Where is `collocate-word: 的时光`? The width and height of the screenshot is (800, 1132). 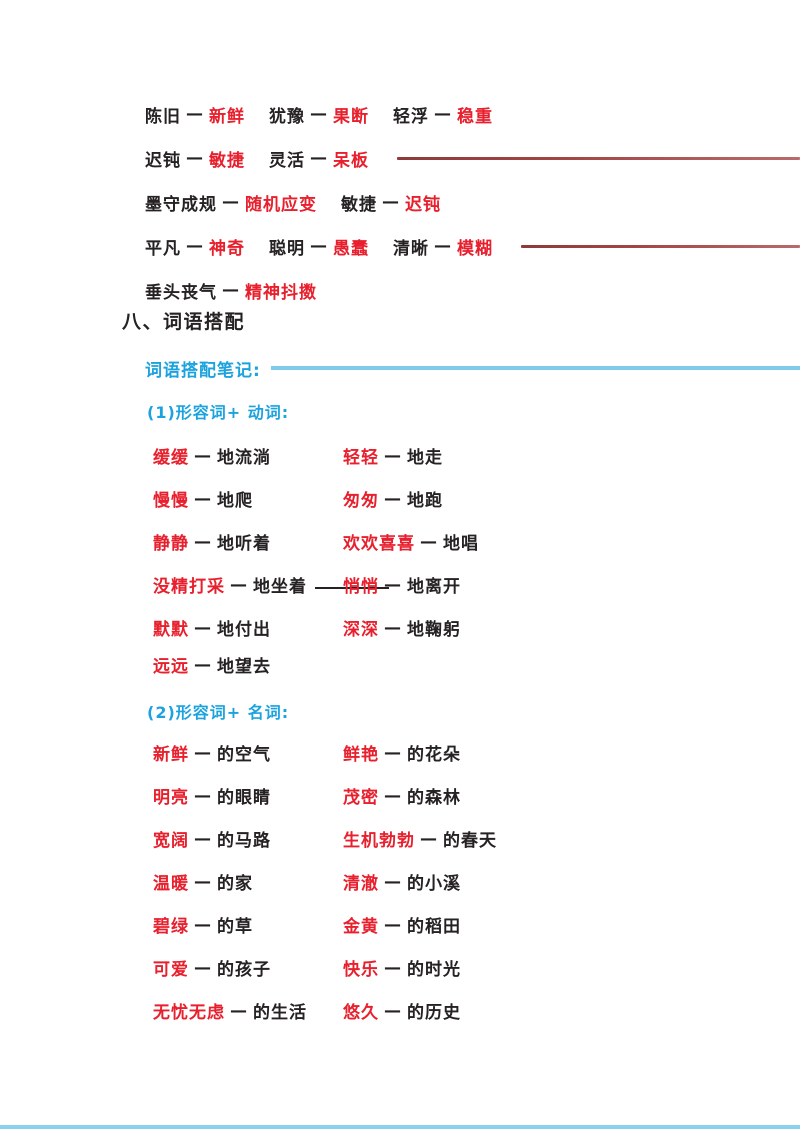 collocate-word: 的时光 is located at coordinates (434, 970).